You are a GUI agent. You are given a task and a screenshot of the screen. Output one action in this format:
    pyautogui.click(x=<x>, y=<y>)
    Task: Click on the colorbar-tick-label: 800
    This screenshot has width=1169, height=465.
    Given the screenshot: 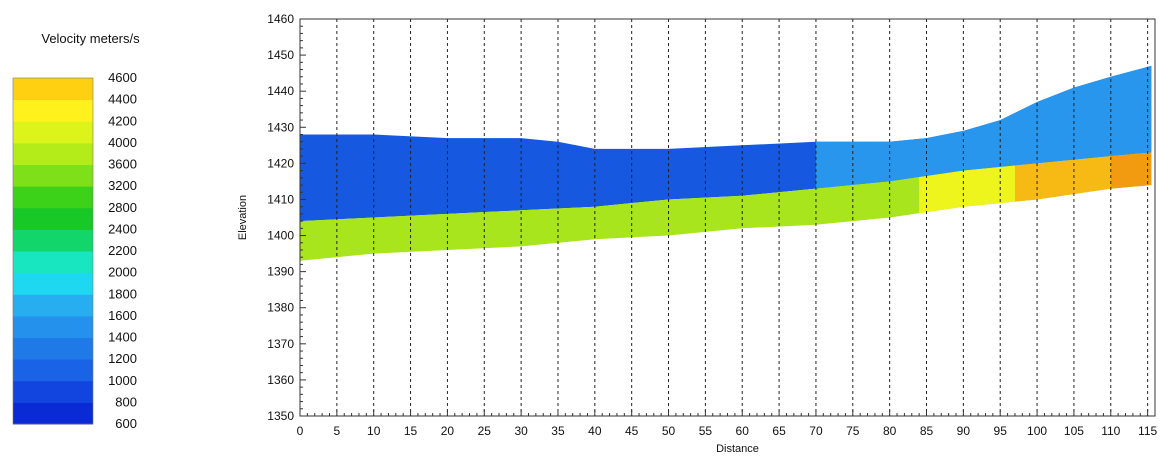 What is the action you would take?
    pyautogui.click(x=126, y=401)
    